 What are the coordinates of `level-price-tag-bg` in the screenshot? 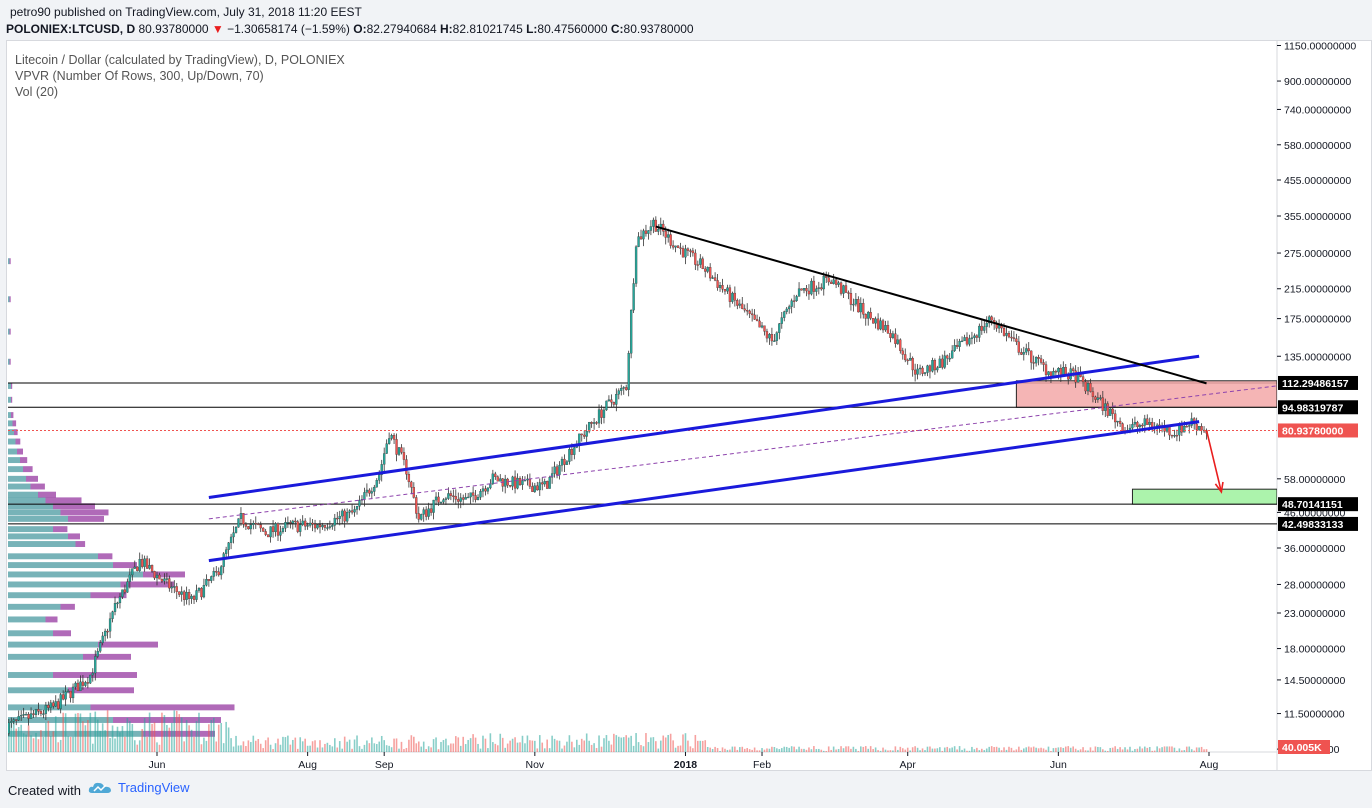 It's located at (1318, 504).